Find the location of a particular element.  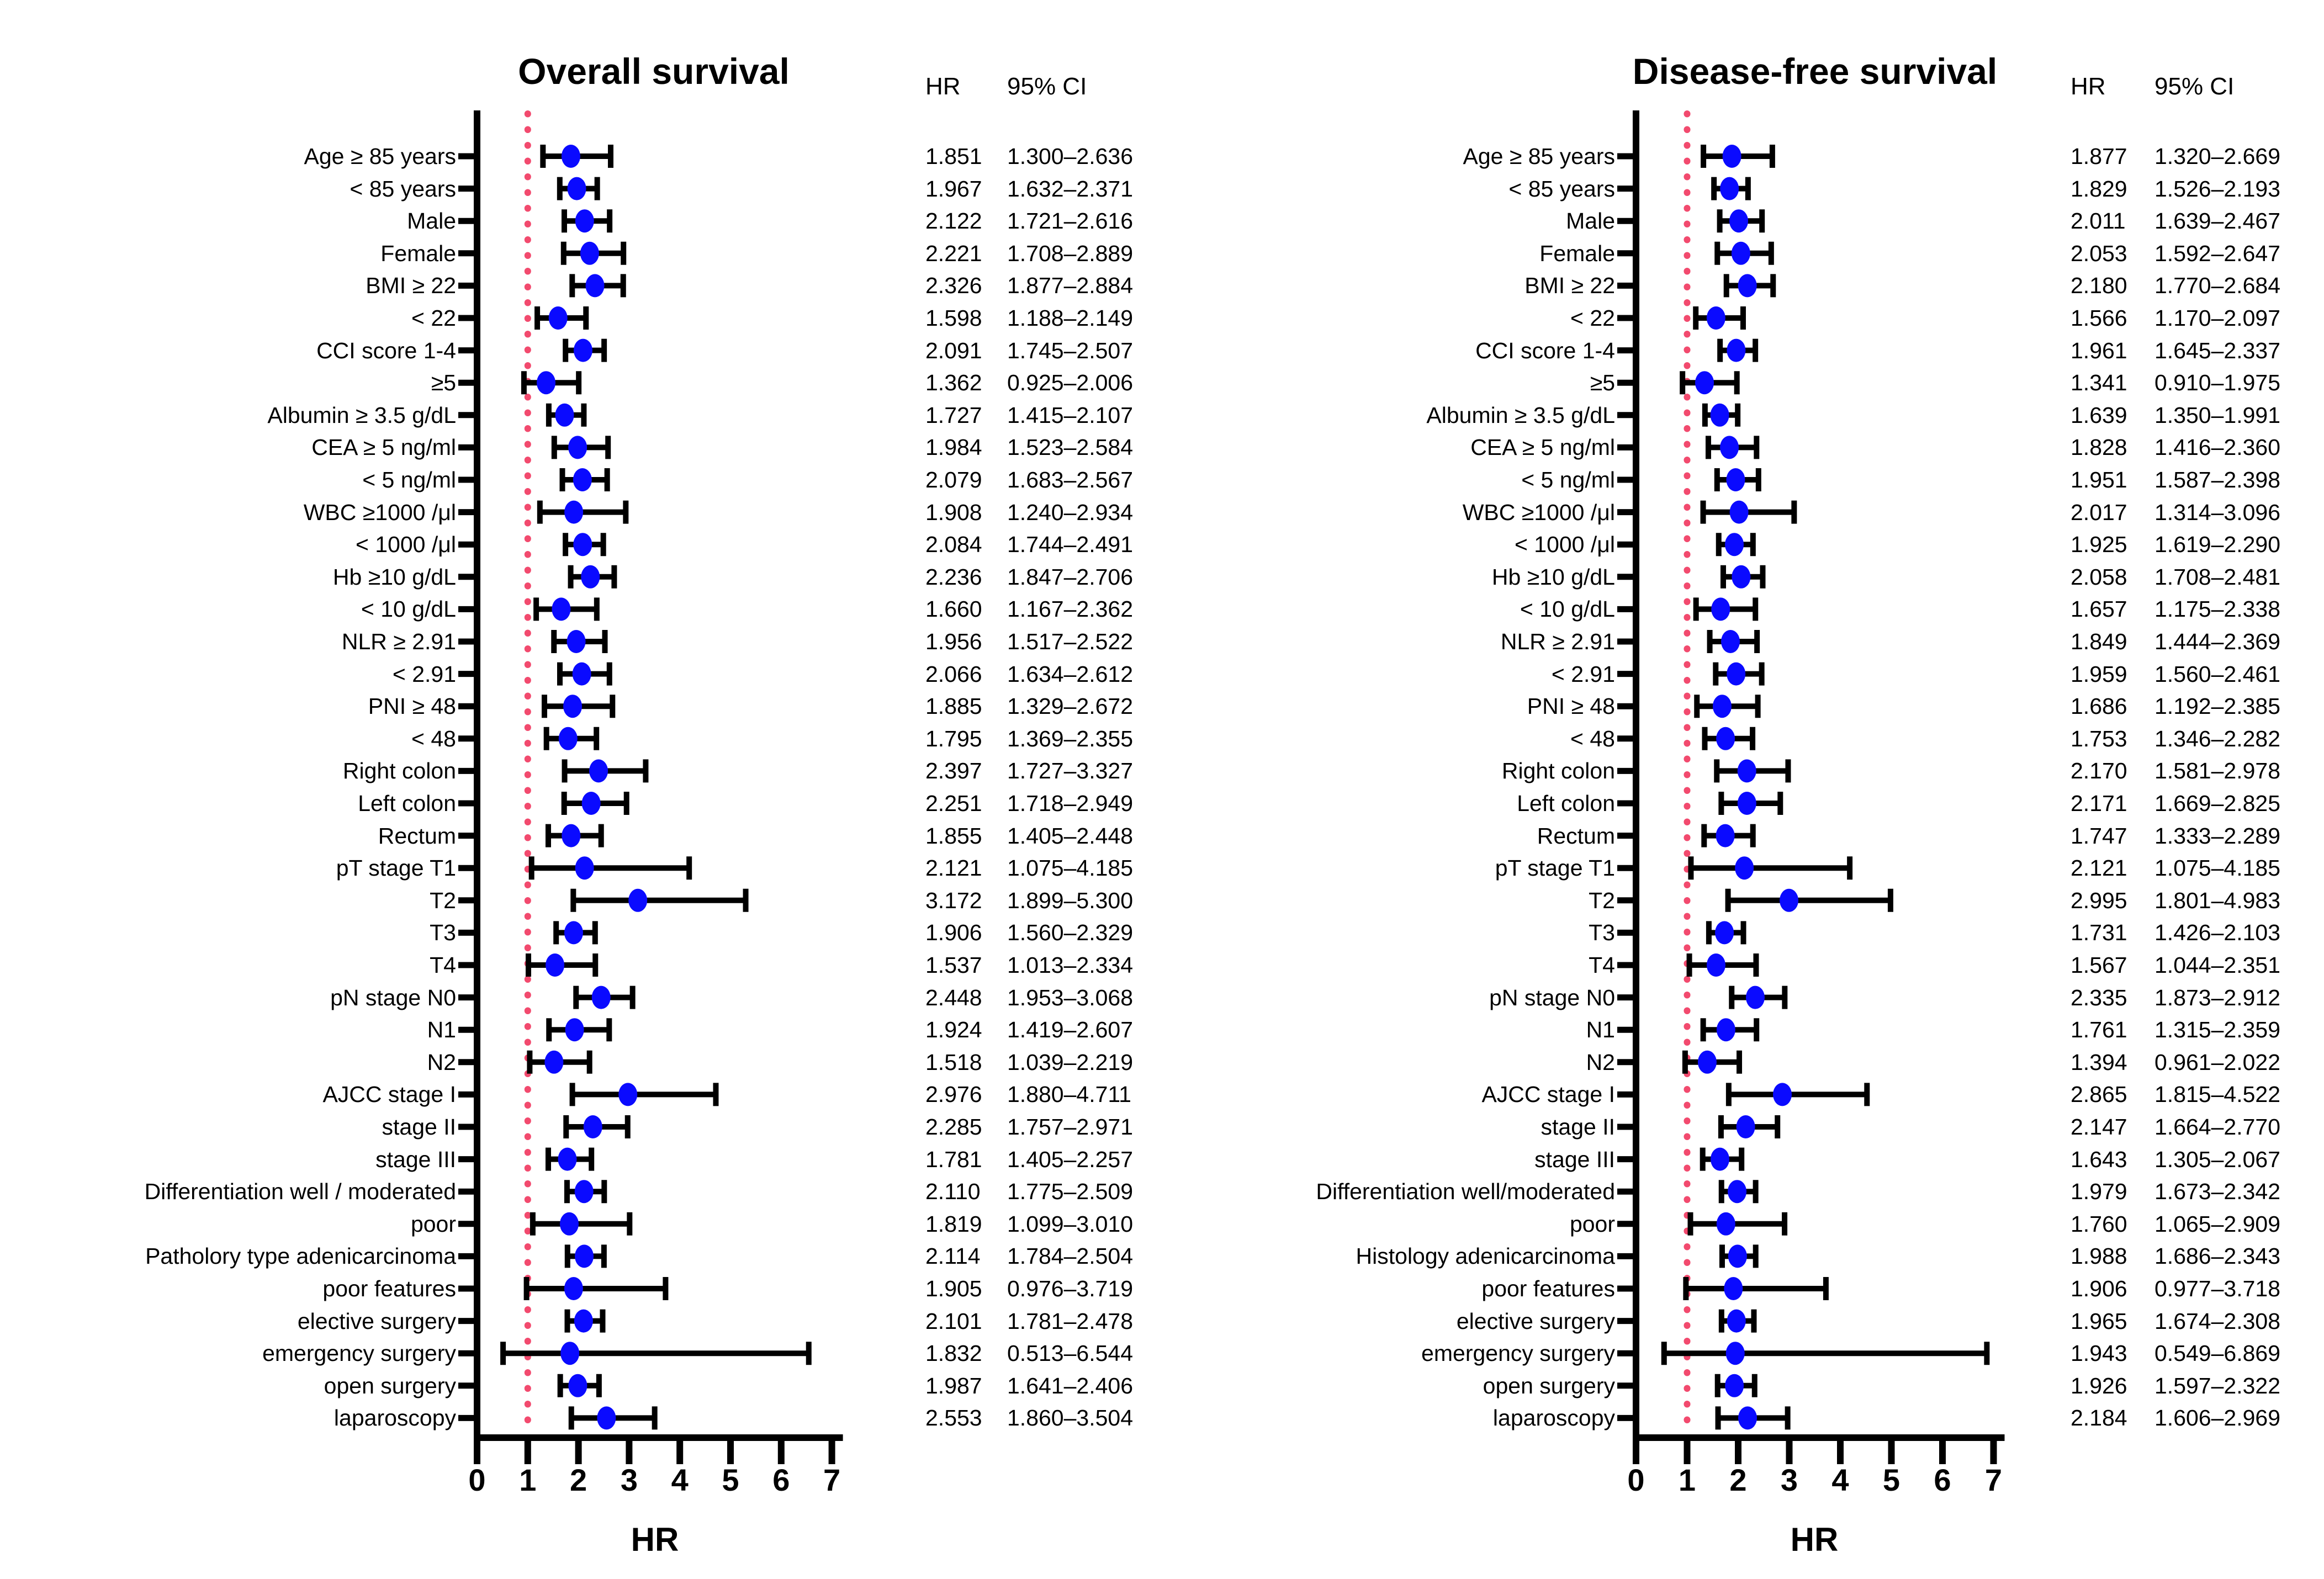

row-label: T3 is located at coordinates (1602, 933).